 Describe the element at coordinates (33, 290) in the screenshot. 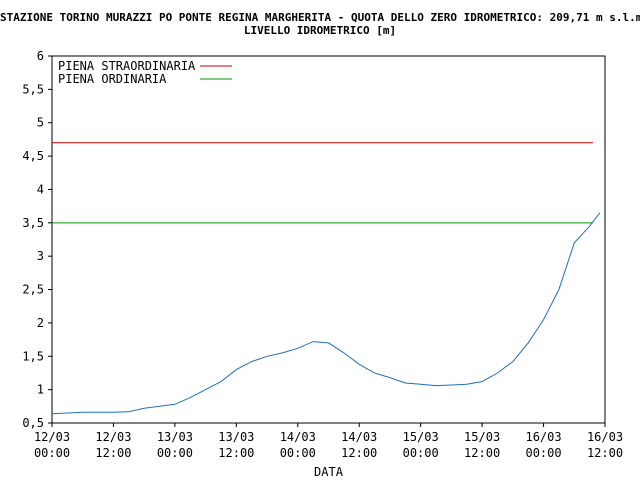

I see `y-tick-label: 2,5` at that location.